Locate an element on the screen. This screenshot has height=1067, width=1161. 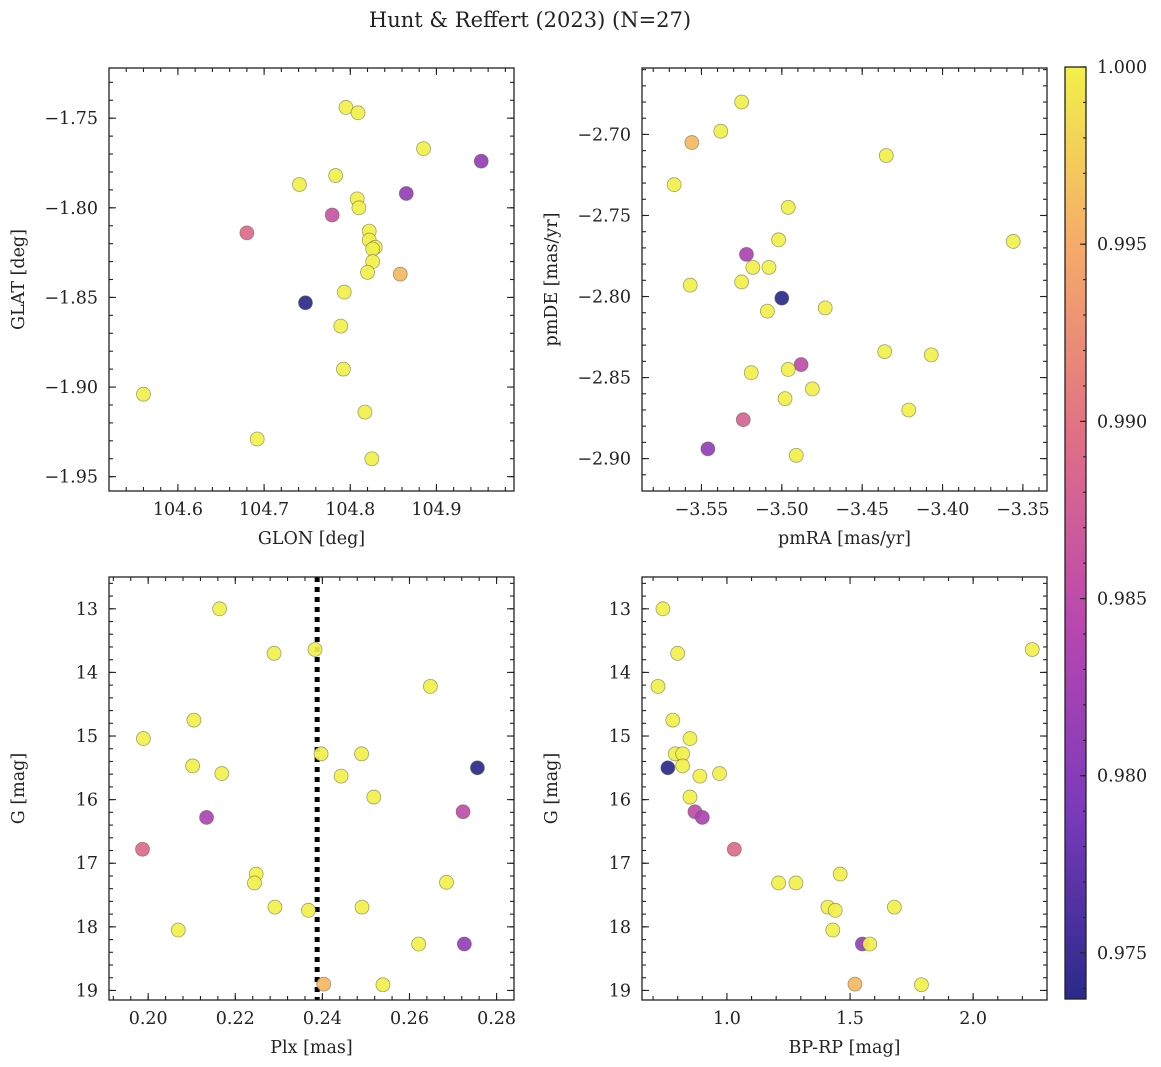
x-tick-label: 0.22 is located at coordinates (235, 1019).